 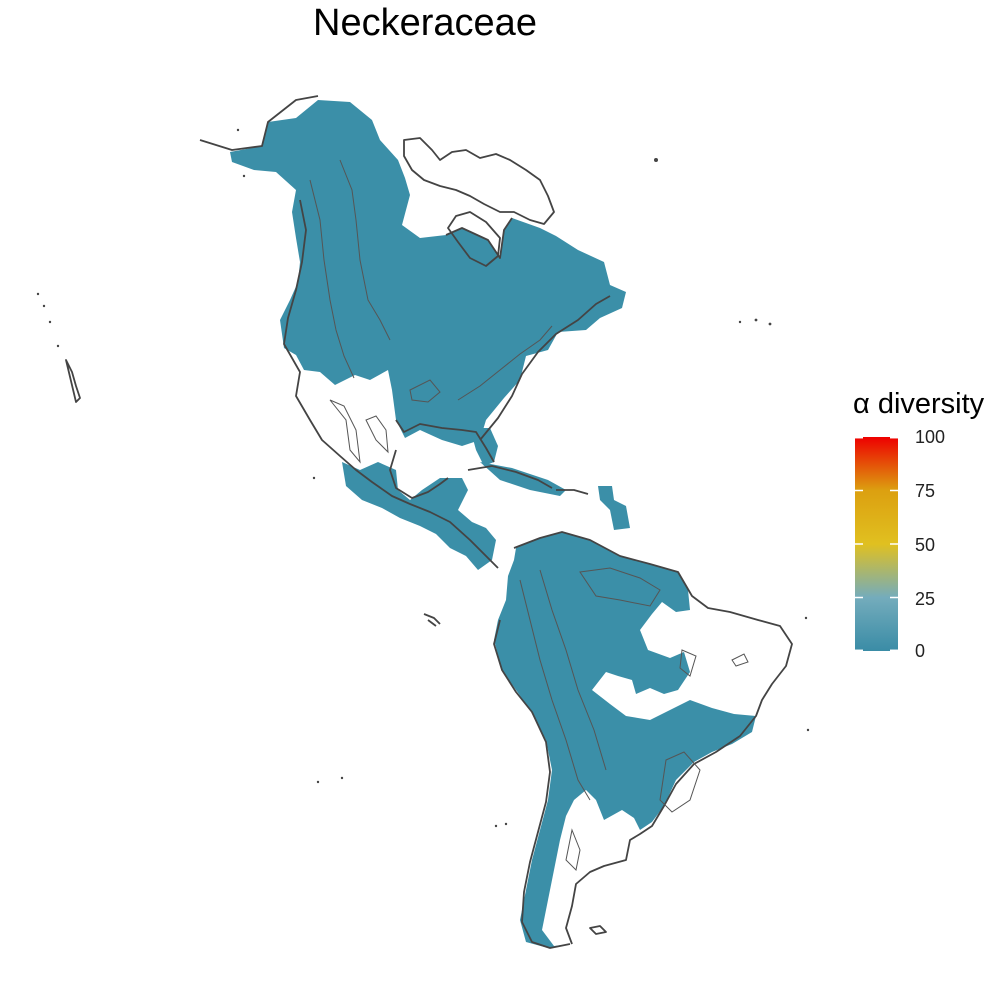 What do you see at coordinates (332, 279) in the screenshot?
I see `rockies-line` at bounding box center [332, 279].